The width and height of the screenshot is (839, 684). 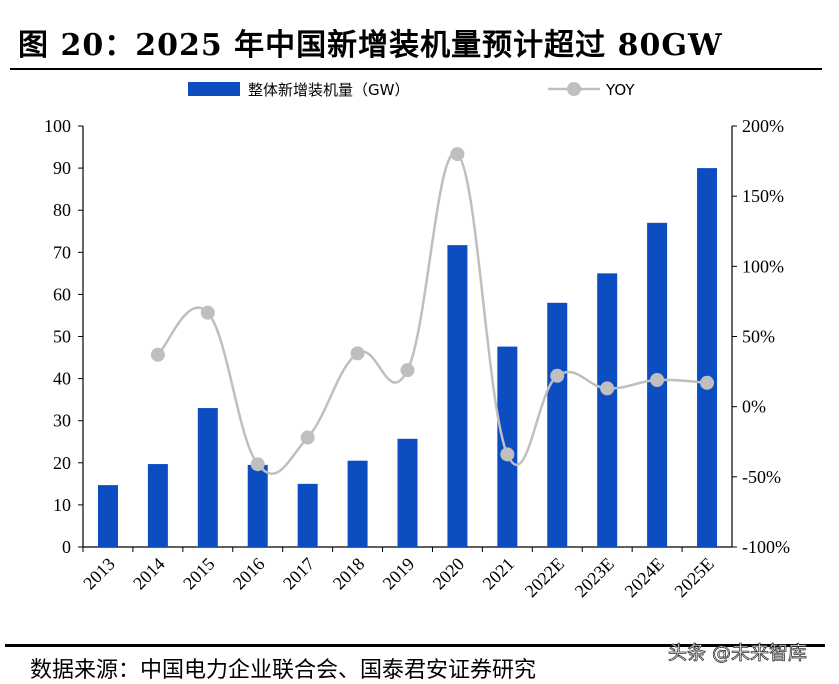 What do you see at coordinates (399, 574) in the screenshot?
I see `x-tick-label: 2019` at bounding box center [399, 574].